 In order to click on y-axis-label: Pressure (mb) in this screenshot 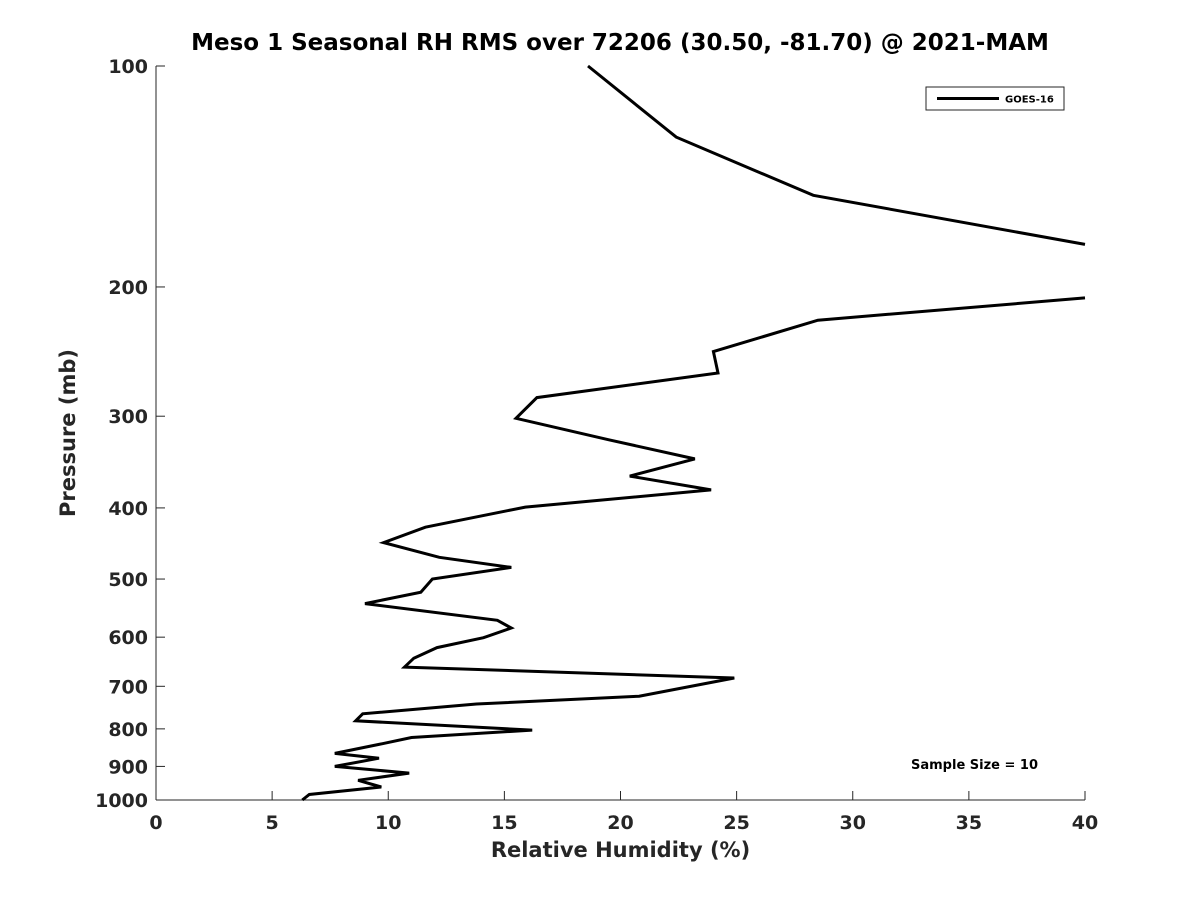, I will do `click(68, 433)`.